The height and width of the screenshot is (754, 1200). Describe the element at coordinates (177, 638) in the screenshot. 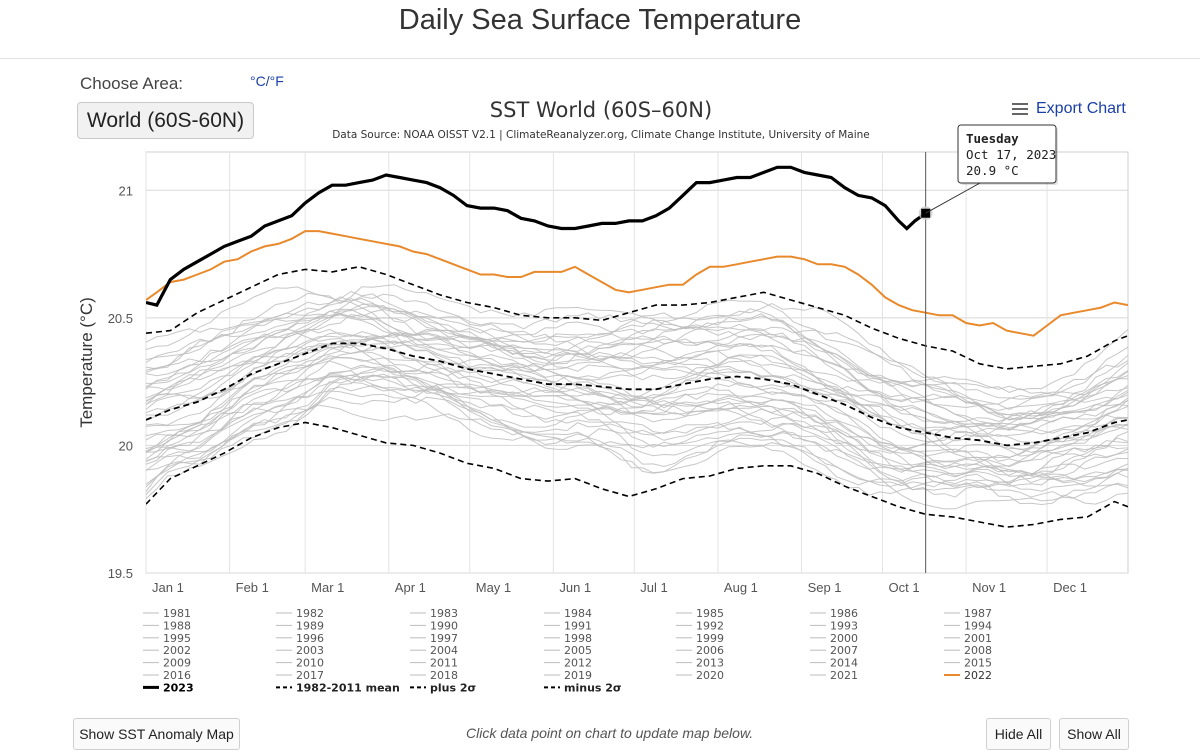

I see `legend-label: 1995` at that location.